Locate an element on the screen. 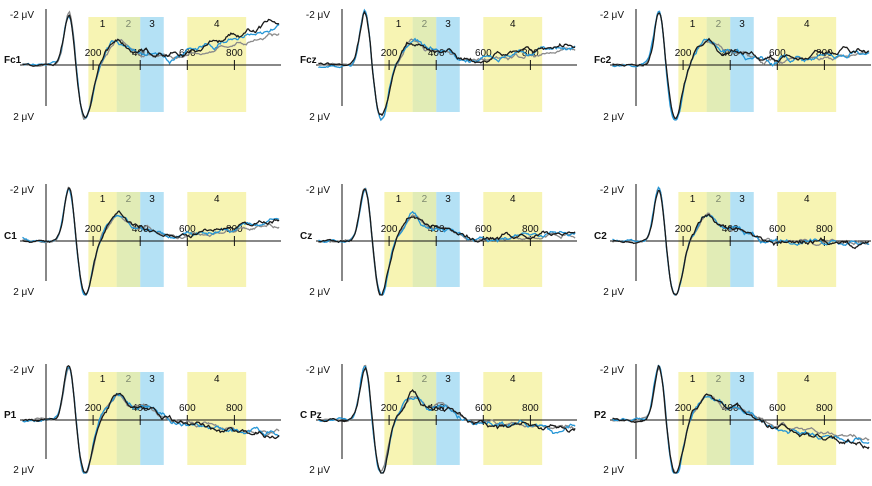 The height and width of the screenshot is (486, 872). channel-label: C2 is located at coordinates (600, 236).